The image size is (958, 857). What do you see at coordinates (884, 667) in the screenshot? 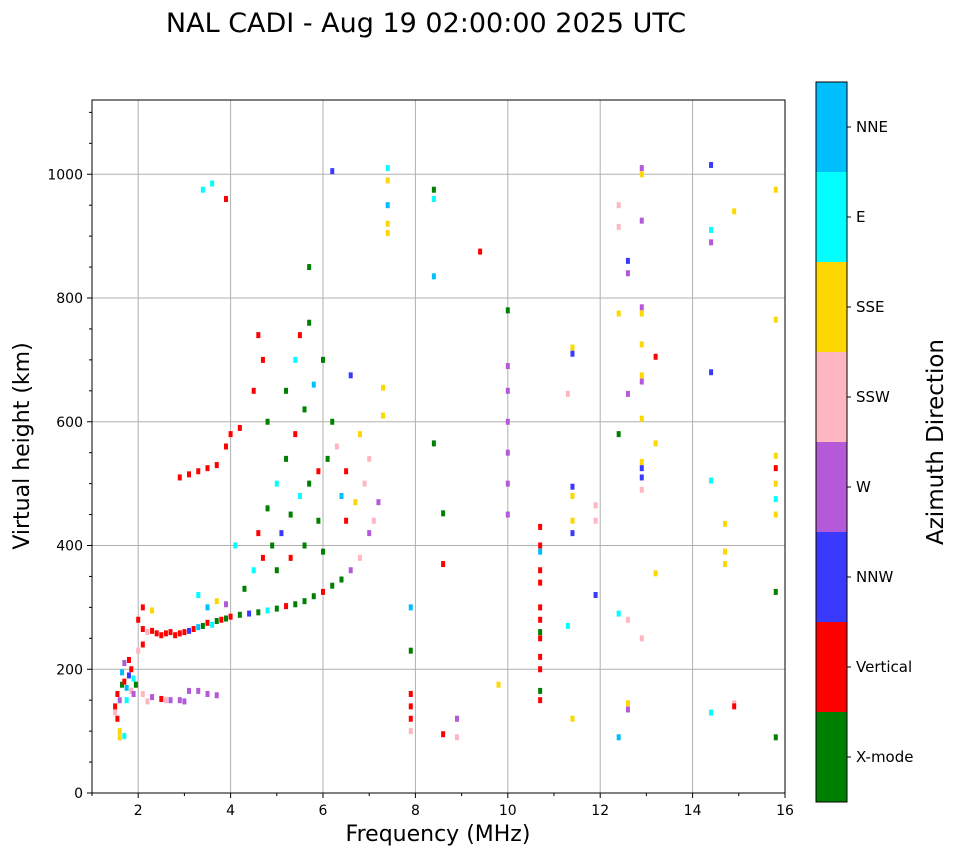
I see `colorbar-label: Vertical` at bounding box center [884, 667].